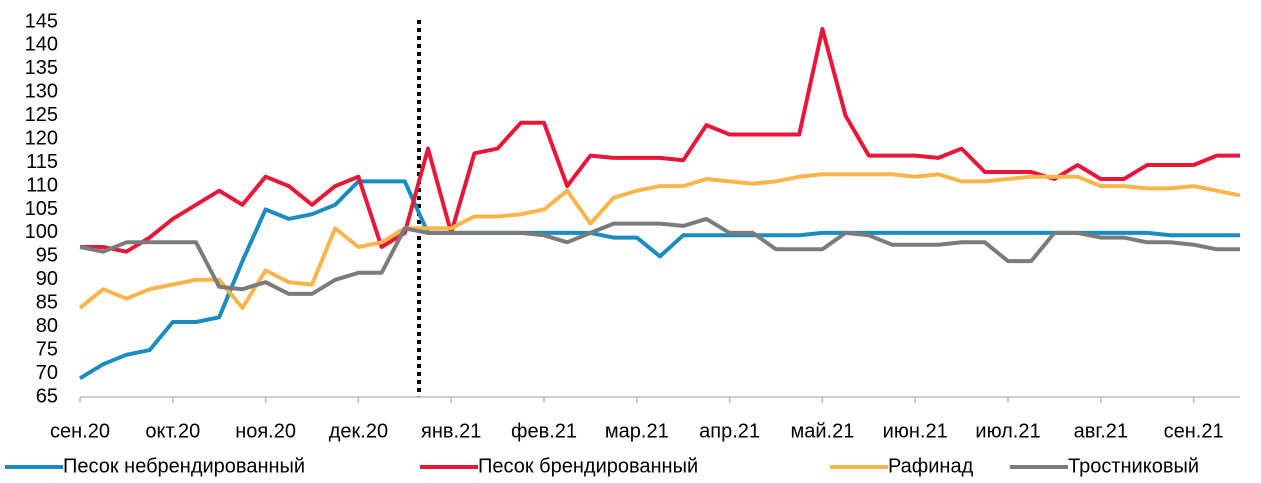  I want to click on y-tick-label: 80, so click(47, 326).